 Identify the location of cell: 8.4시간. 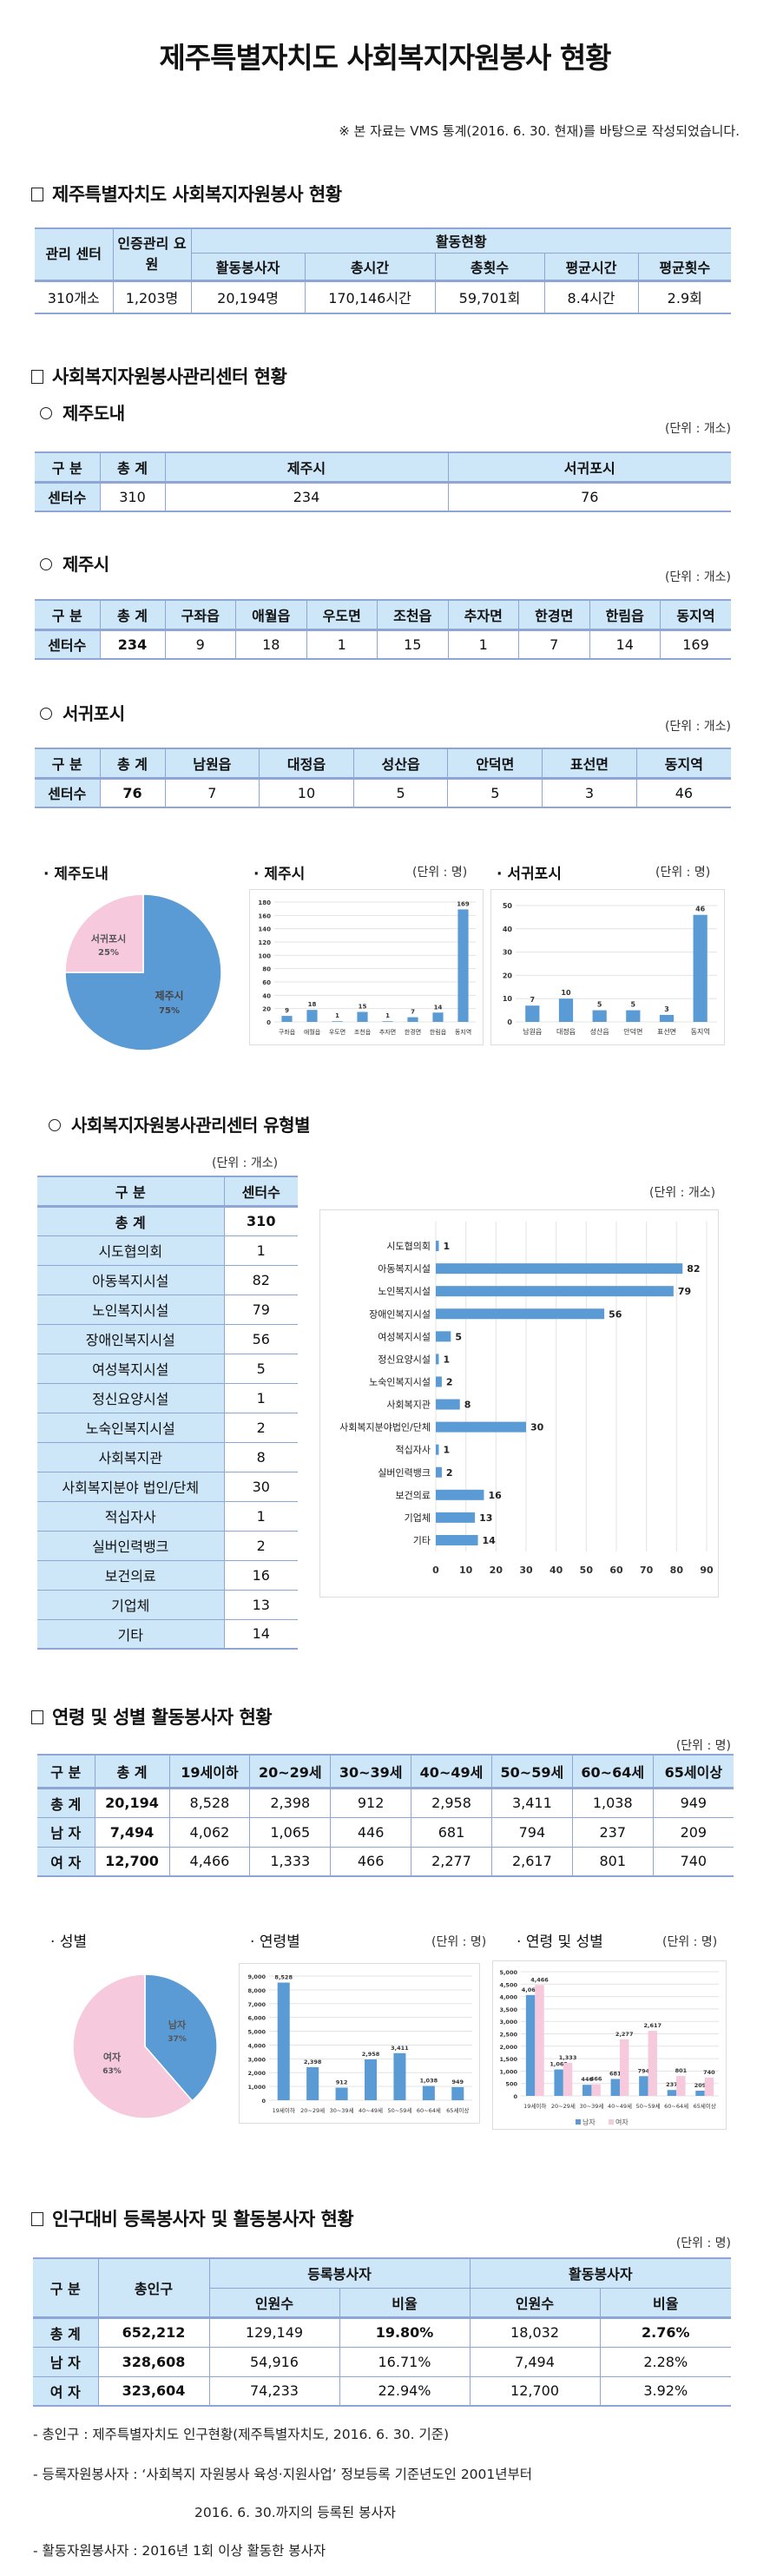
(591, 297).